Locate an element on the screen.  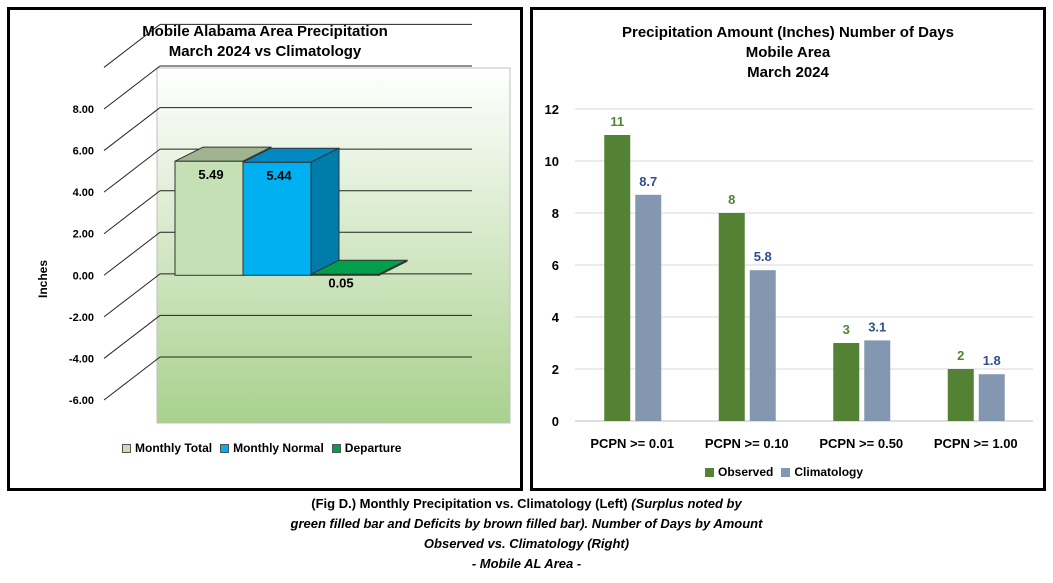
caption-line3: Observed vs. Climatology (Right) is located at coordinates (526, 544).